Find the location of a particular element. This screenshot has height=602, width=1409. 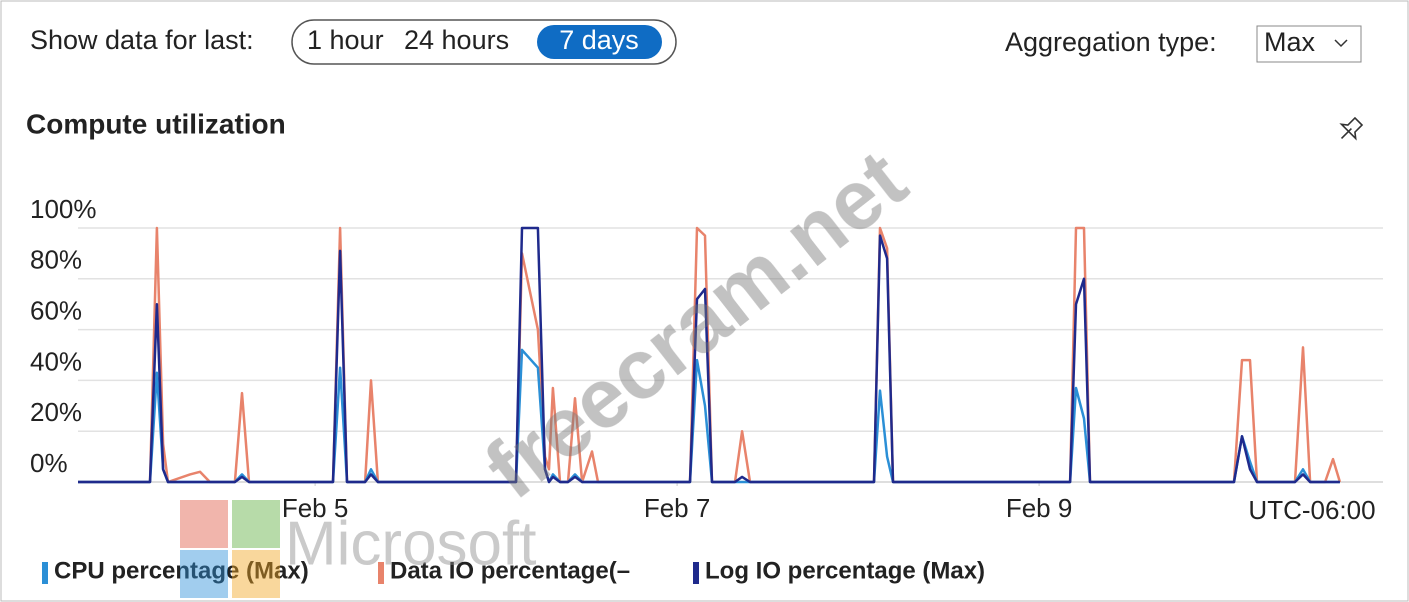

pin-icon is located at coordinates (1349, 129).